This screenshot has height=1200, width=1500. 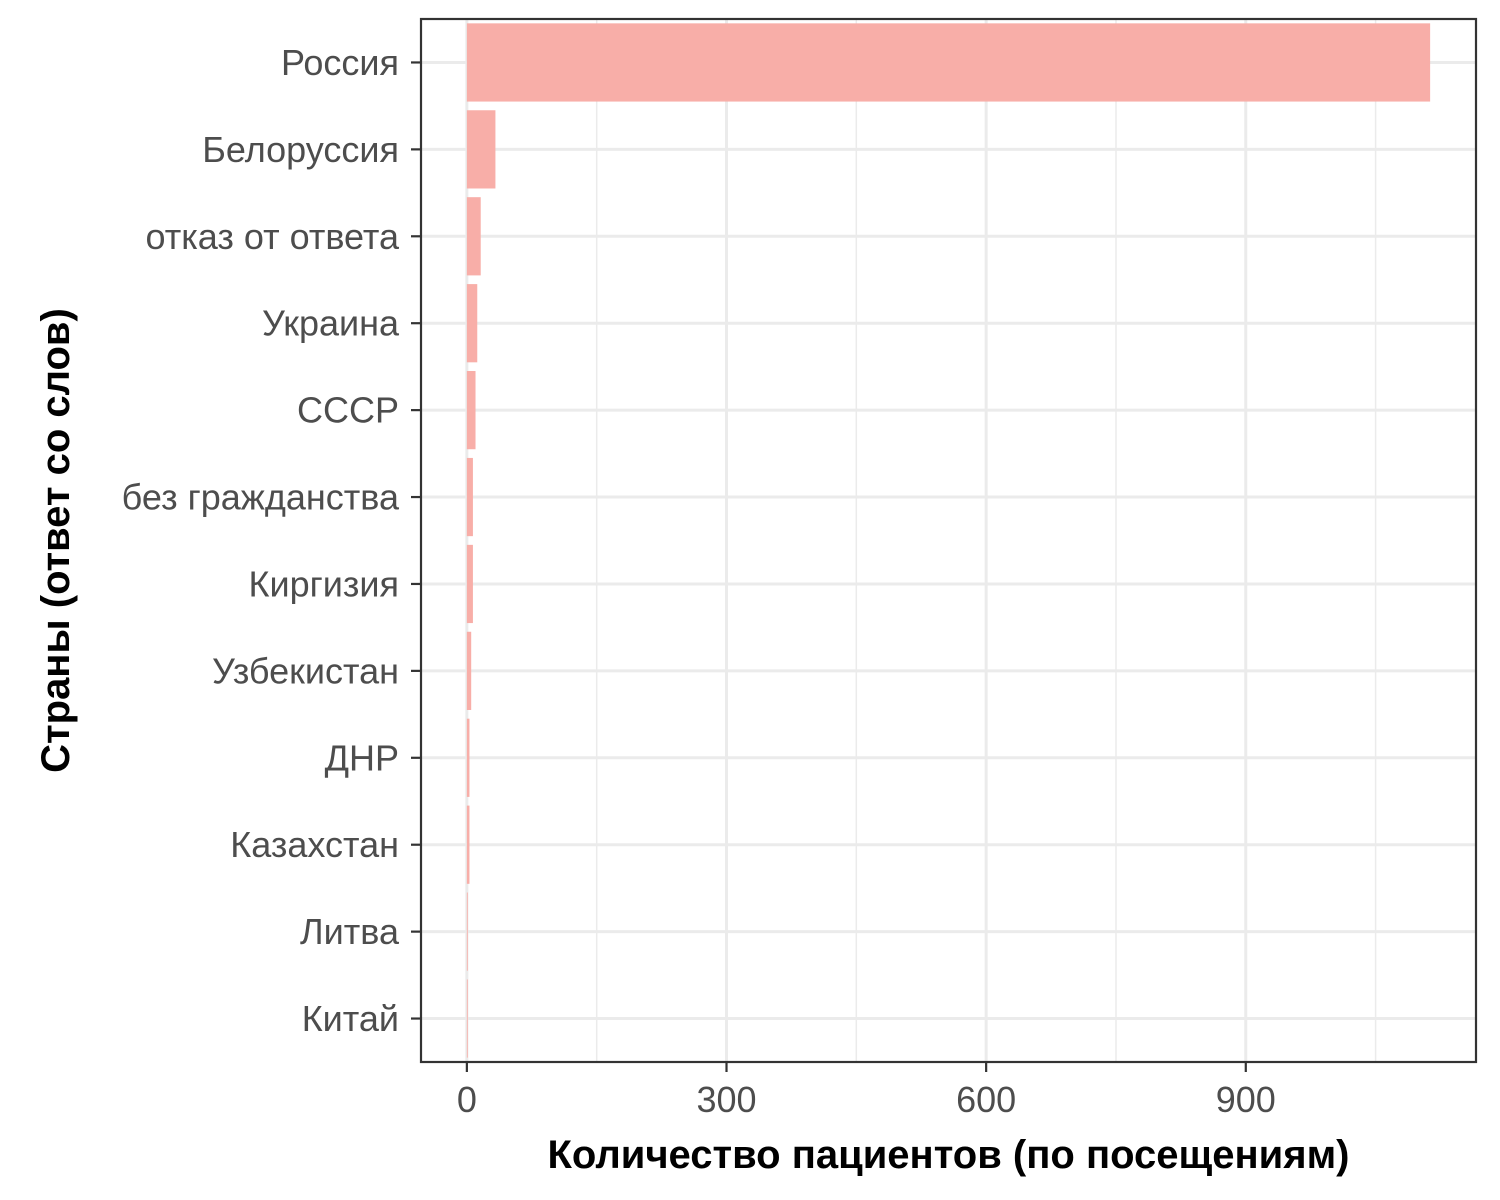 What do you see at coordinates (350, 1018) in the screenshot?
I see `y-tick-label: Китай` at bounding box center [350, 1018].